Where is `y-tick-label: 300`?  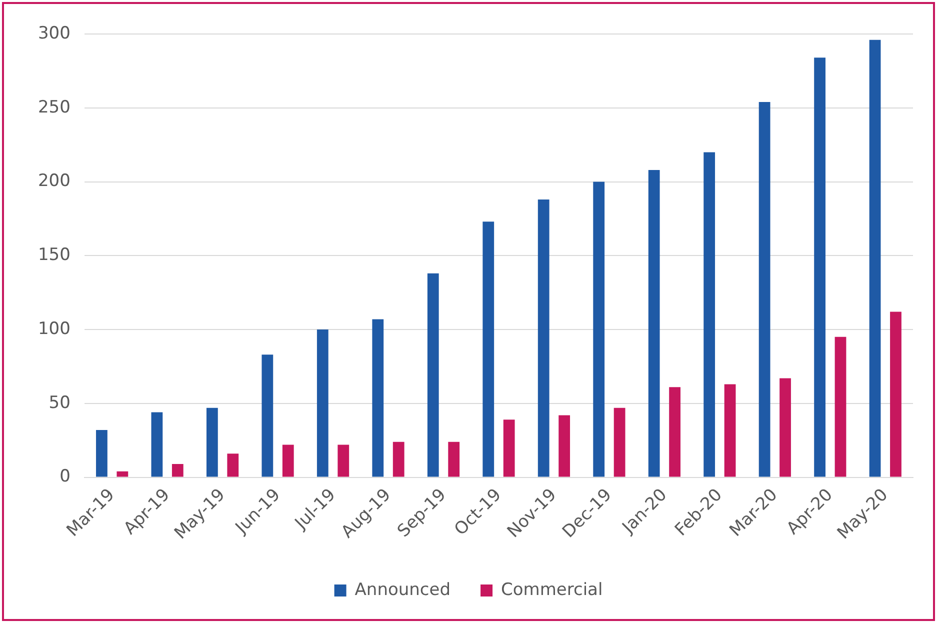
y-tick-label: 300 is located at coordinates (54, 33).